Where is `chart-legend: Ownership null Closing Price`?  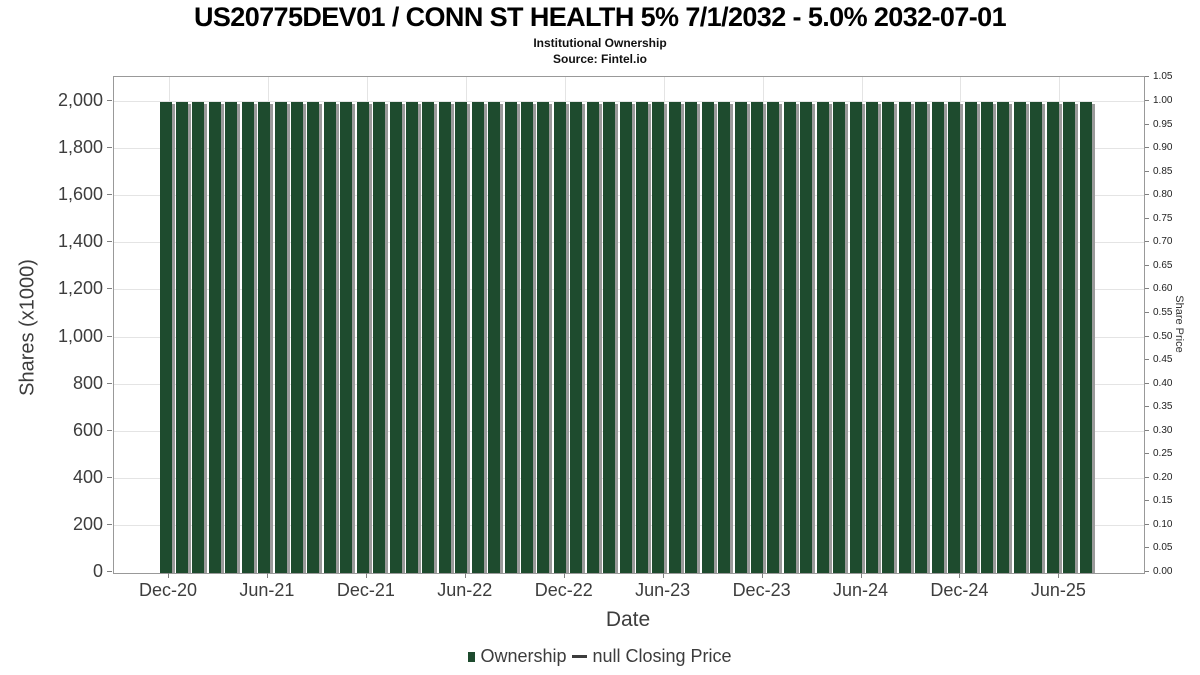
chart-legend: Ownership null Closing Price is located at coordinates (600, 656).